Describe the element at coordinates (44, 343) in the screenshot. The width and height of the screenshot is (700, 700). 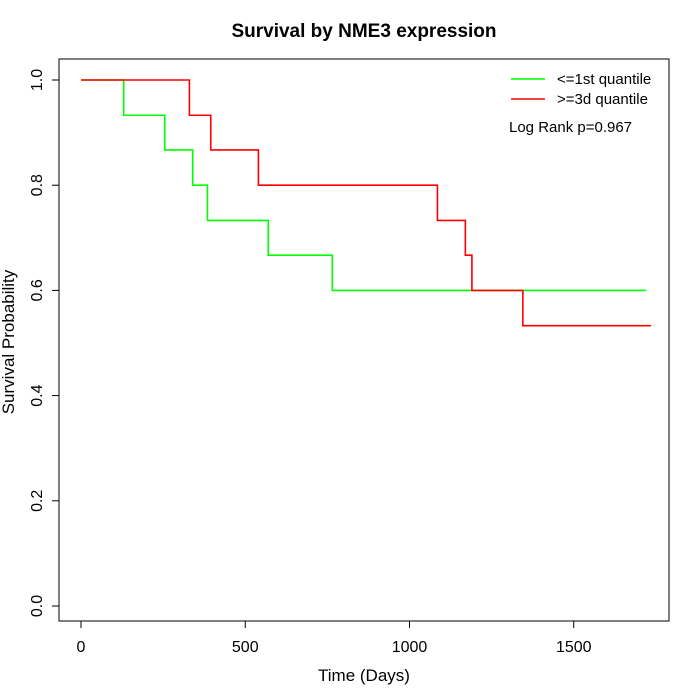
I see `y-axis: 0.0 0.2 0.4 0.6 0.8 1.0` at that location.